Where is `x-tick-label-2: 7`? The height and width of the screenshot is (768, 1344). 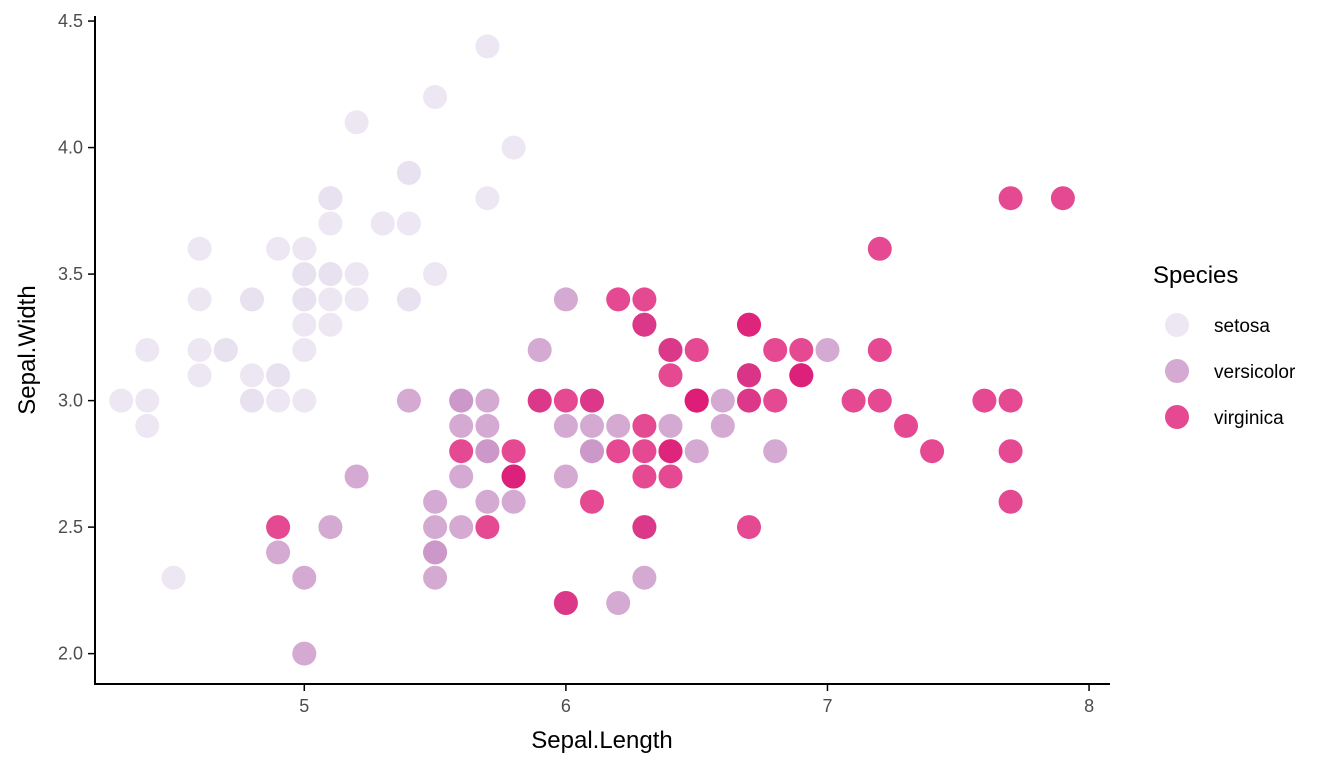 x-tick-label-2: 7 is located at coordinates (827, 706).